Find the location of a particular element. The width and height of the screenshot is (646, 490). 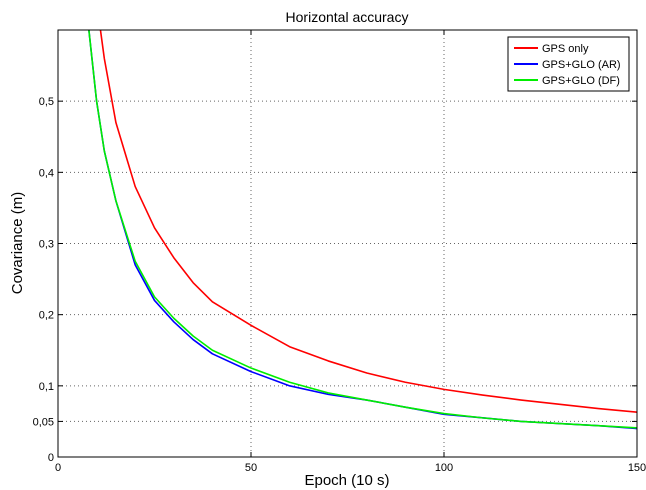

y-tick-label-3: 0,2 is located at coordinates (46, 316).